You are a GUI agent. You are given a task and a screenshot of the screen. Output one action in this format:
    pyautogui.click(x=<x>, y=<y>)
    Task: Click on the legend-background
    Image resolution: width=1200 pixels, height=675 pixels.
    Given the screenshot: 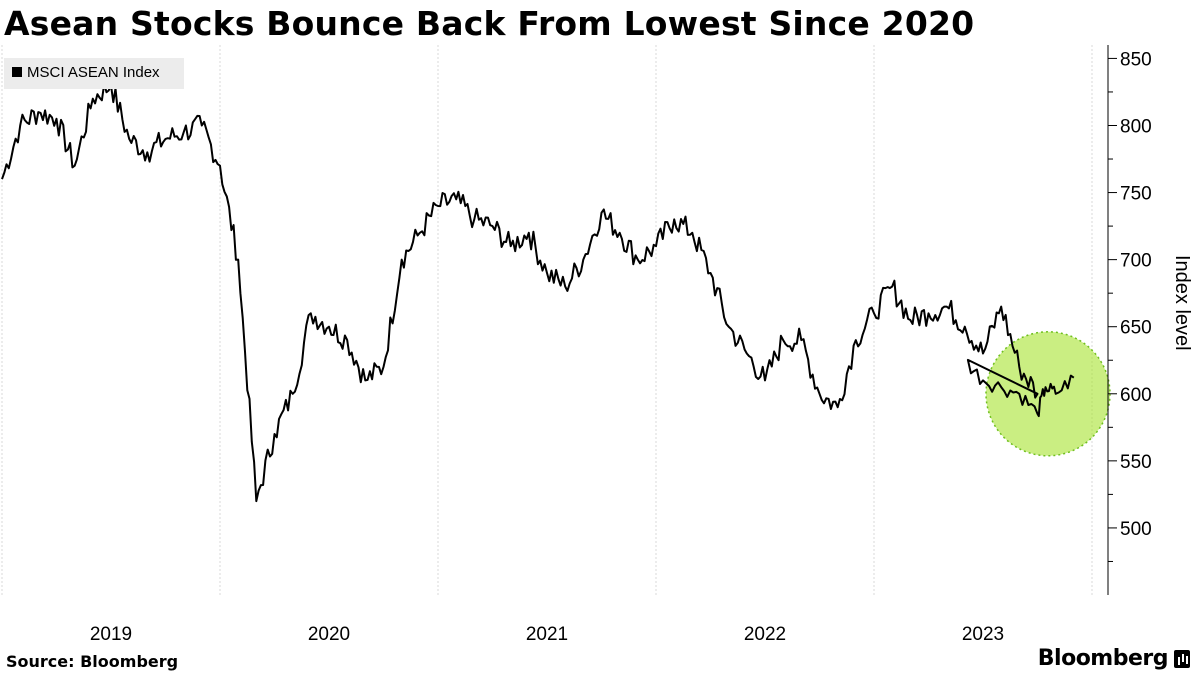 What is the action you would take?
    pyautogui.click(x=94, y=73)
    